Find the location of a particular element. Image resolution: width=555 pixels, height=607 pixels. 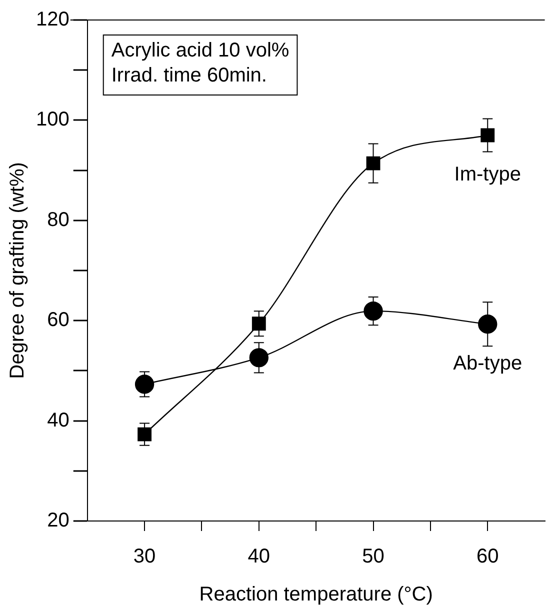

y-tick-label: 40 is located at coordinates (58, 420).